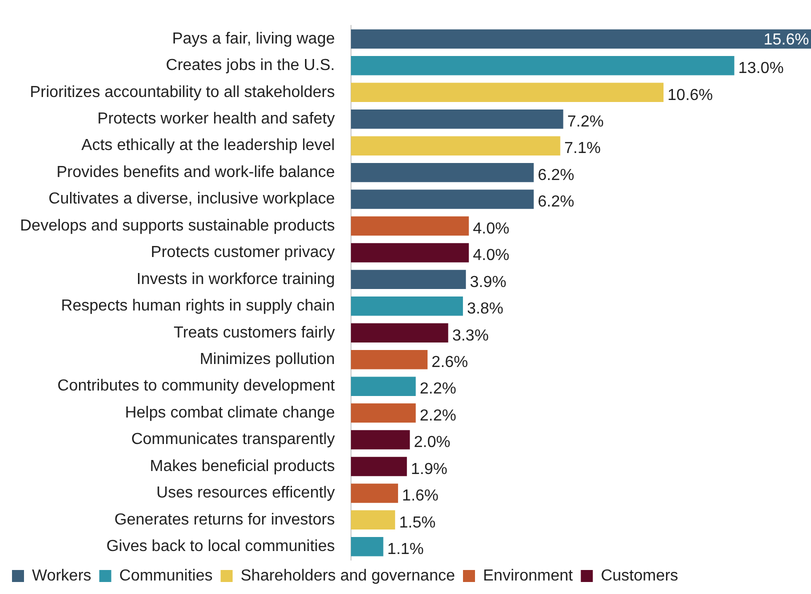 Image resolution: width=811 pixels, height=594 pixels. Describe the element at coordinates (450, 363) in the screenshot. I see `data-label: 2.6%` at that location.